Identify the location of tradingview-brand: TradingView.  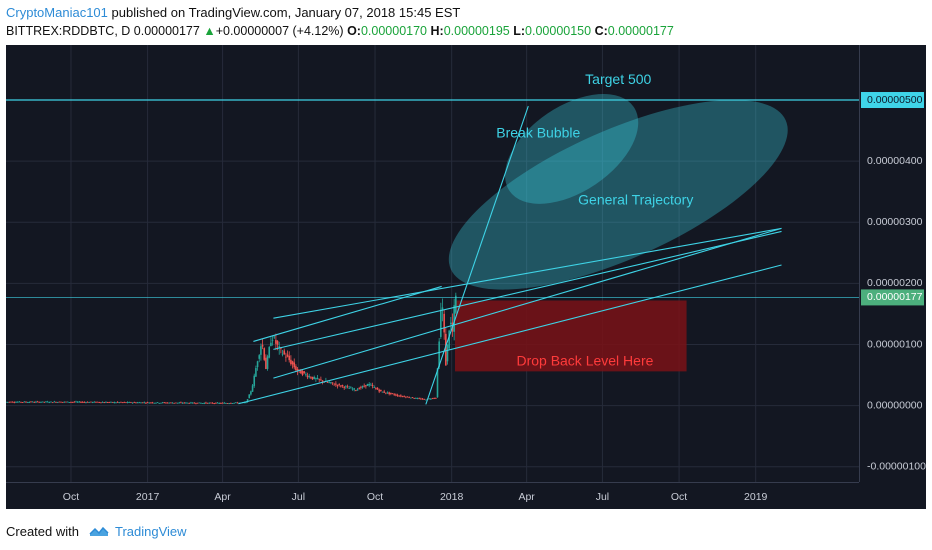
(136, 531).